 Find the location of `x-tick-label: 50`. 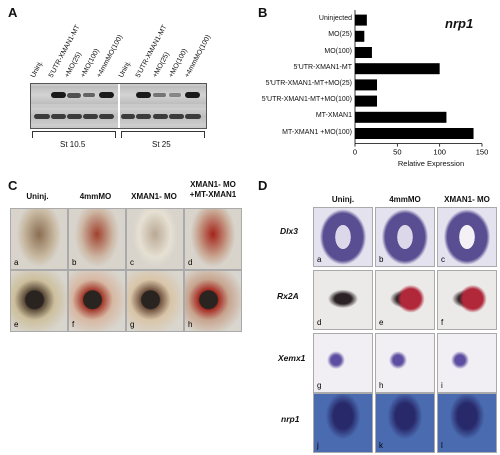

x-tick-label: 50 is located at coordinates (397, 152).